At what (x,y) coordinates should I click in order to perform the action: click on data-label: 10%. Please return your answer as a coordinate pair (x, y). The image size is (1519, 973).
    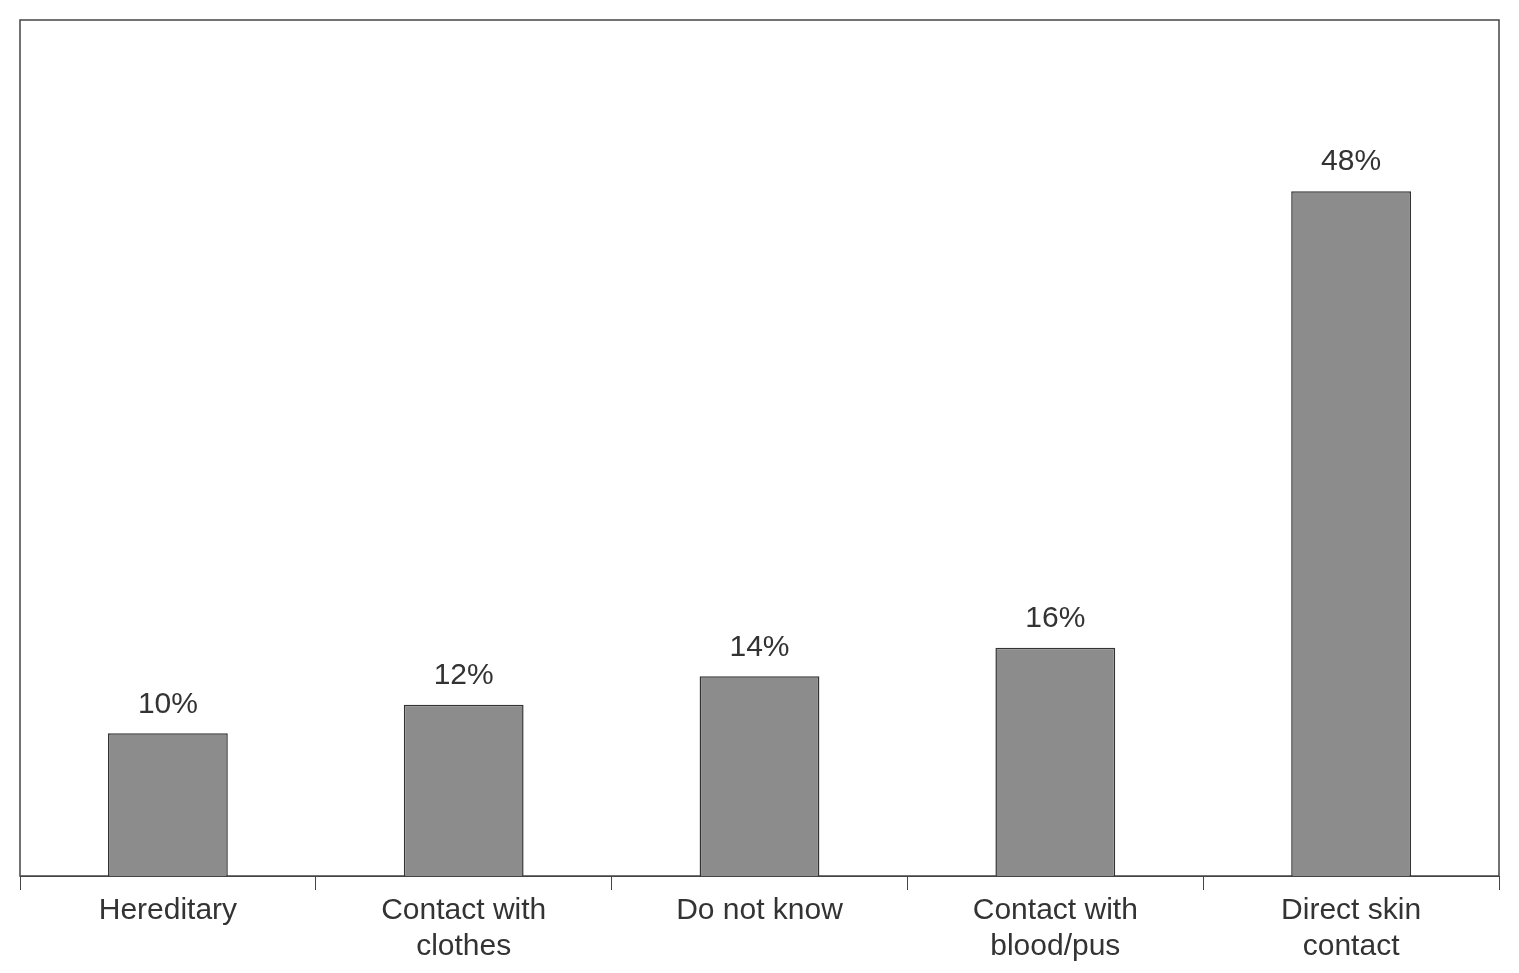
    Looking at the image, I should click on (167, 702).